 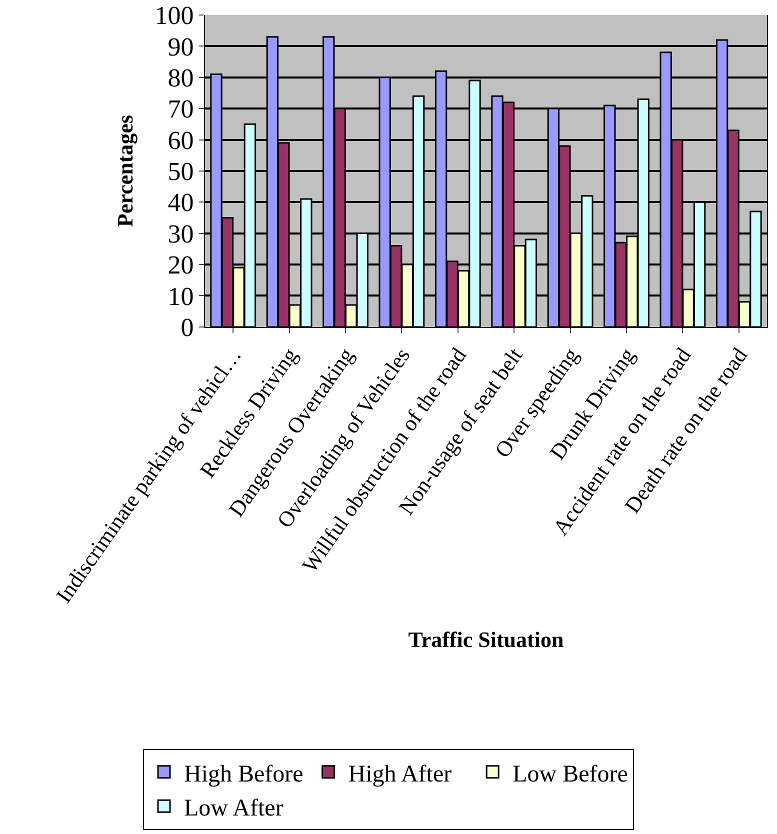 I want to click on legend-label: High After, so click(x=400, y=774).